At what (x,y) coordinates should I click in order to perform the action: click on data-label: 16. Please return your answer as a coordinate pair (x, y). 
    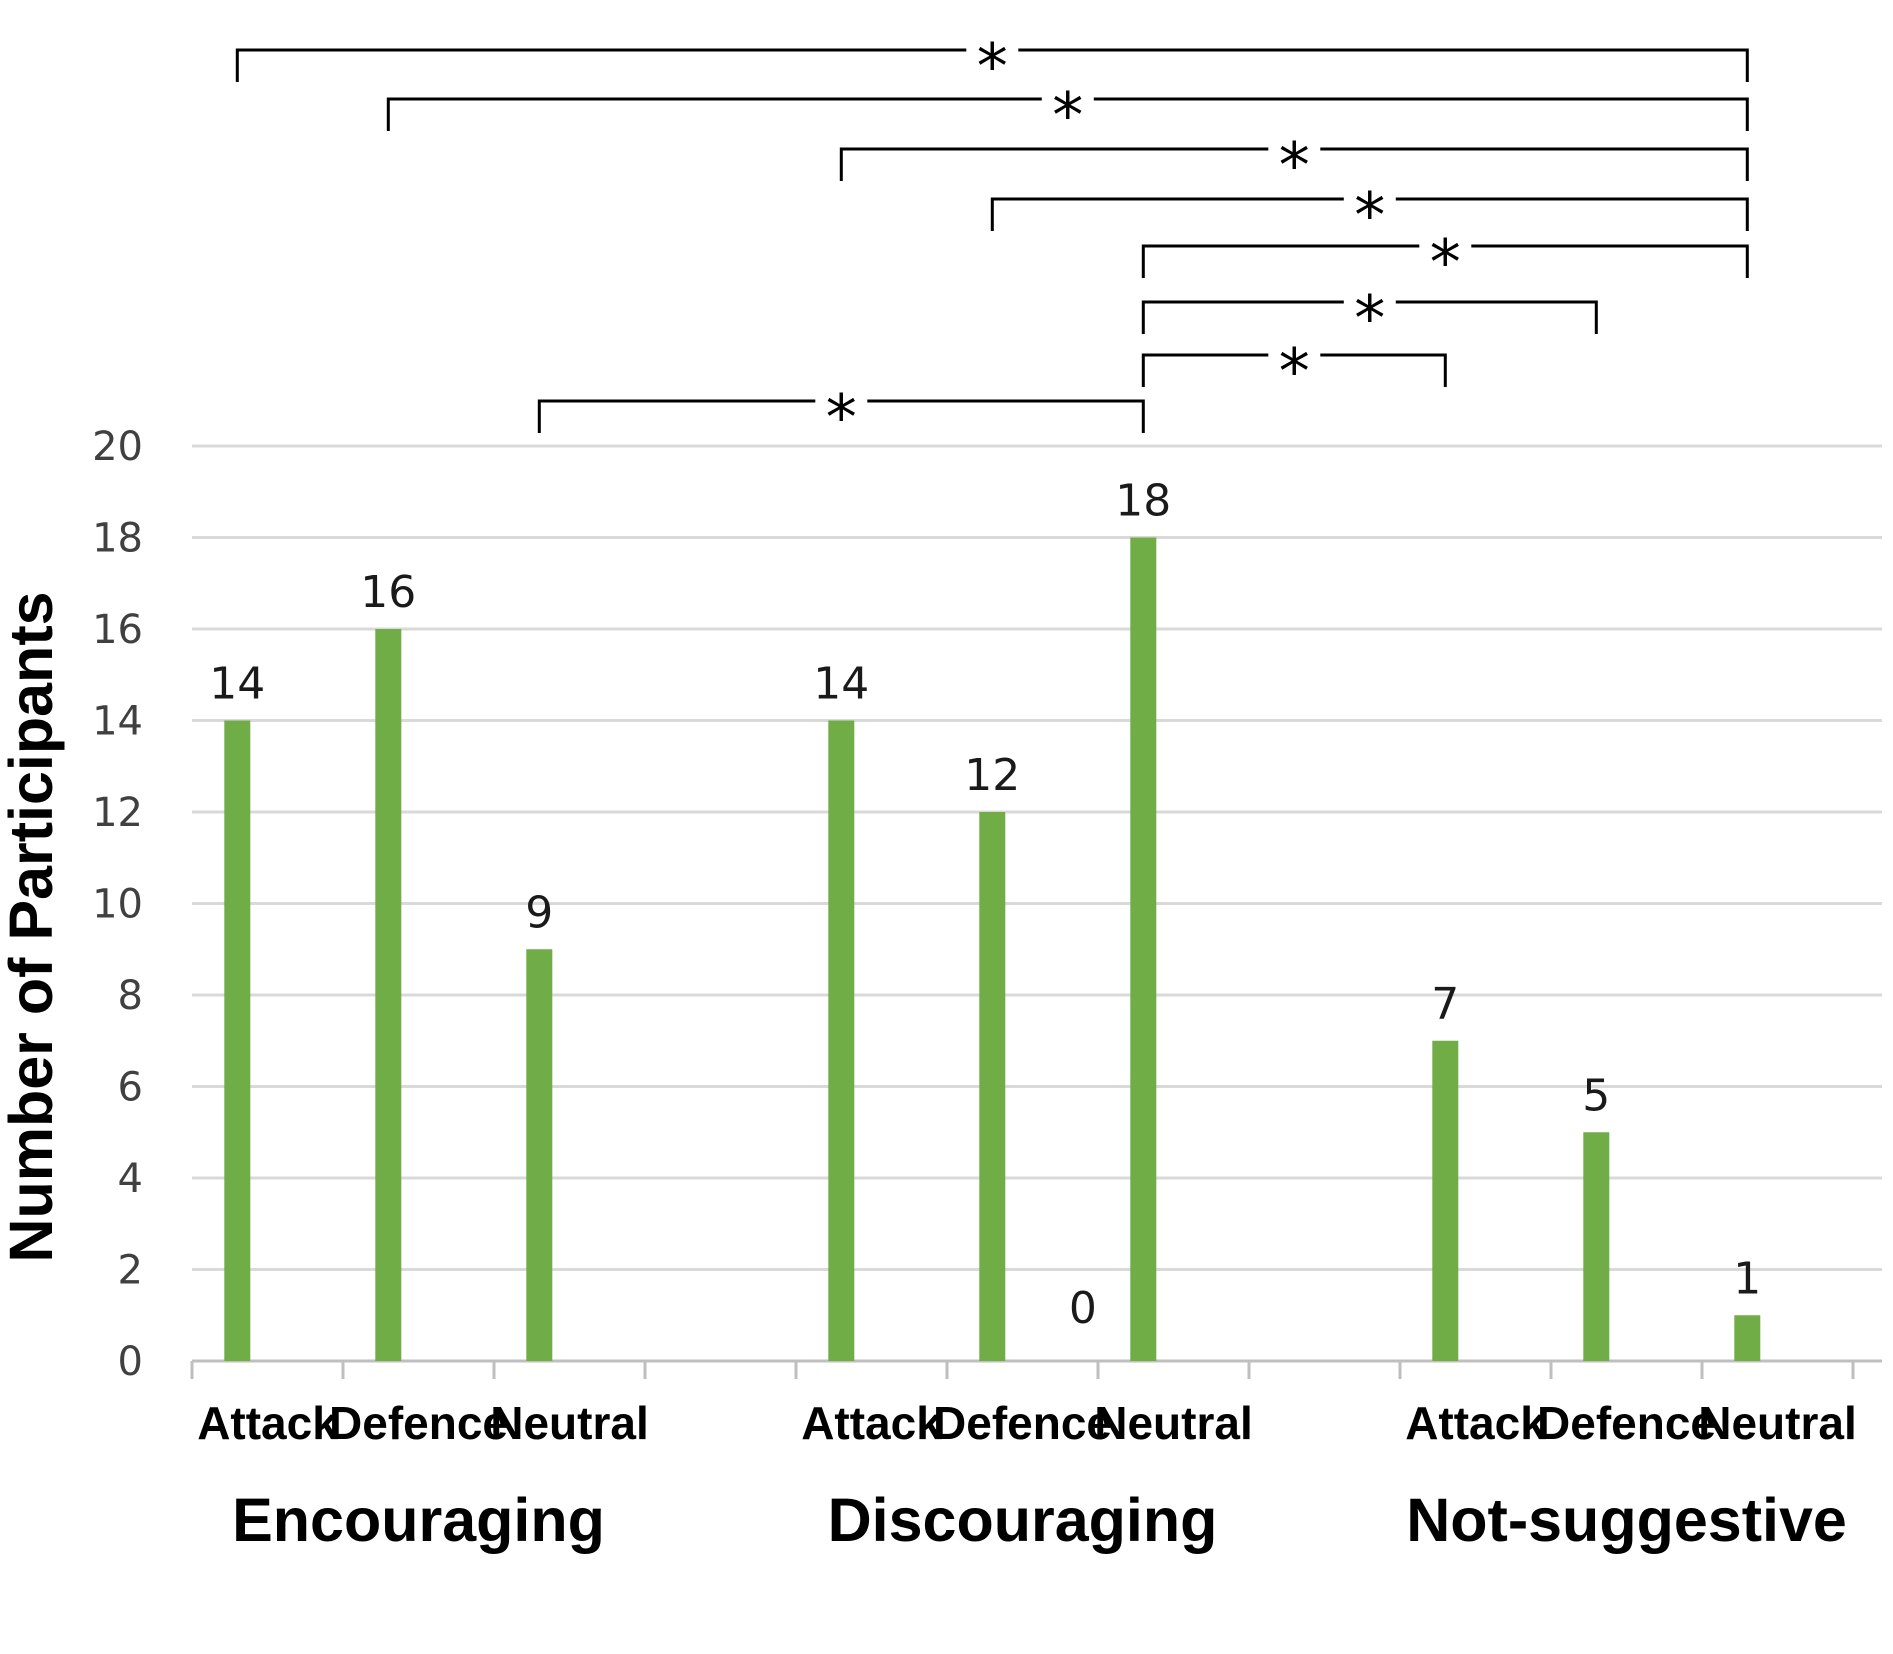
    Looking at the image, I should click on (388, 592).